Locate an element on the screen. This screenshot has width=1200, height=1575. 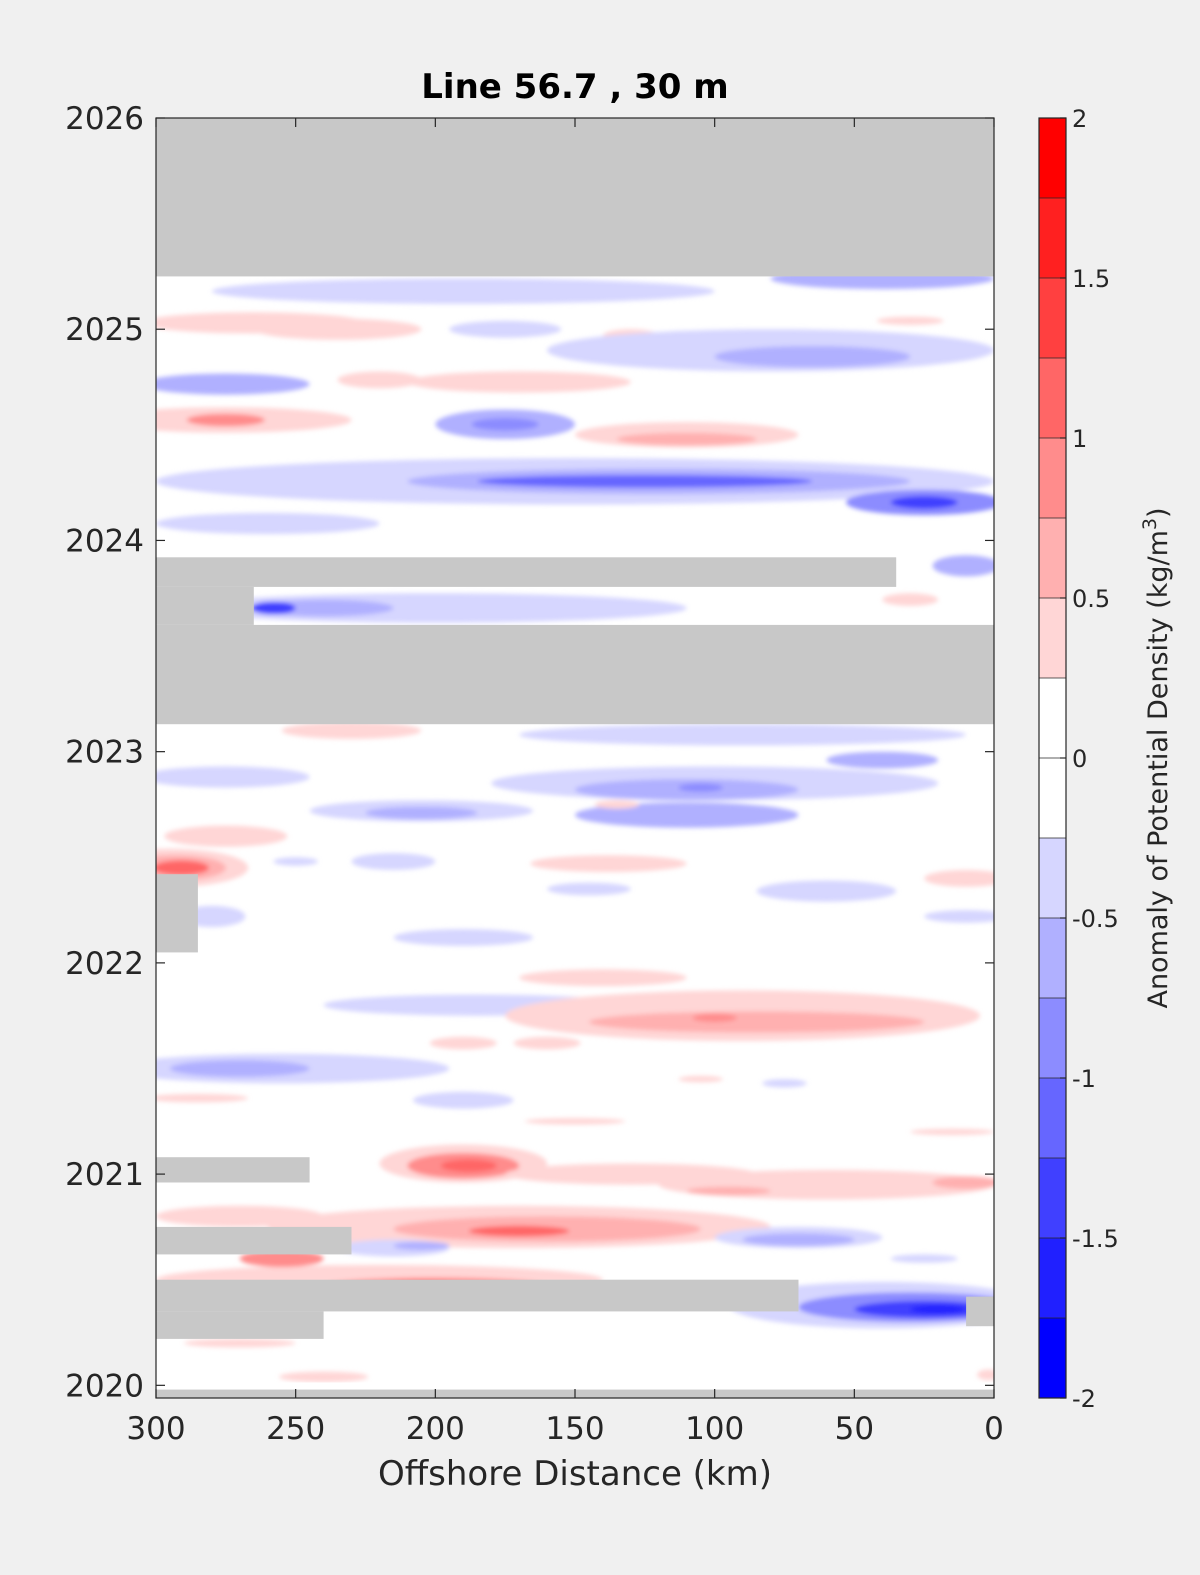
y-tick-label-2025: 2025 is located at coordinates (104, 330).